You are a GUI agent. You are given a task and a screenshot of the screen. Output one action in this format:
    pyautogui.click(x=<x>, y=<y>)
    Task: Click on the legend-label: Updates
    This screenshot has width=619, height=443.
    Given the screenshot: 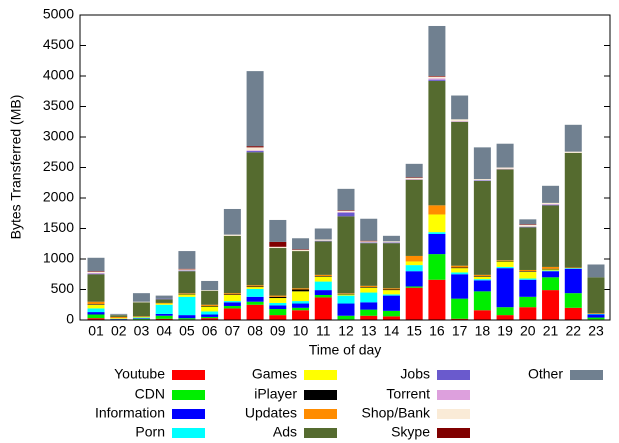 What is the action you would take?
    pyautogui.click(x=271, y=413)
    